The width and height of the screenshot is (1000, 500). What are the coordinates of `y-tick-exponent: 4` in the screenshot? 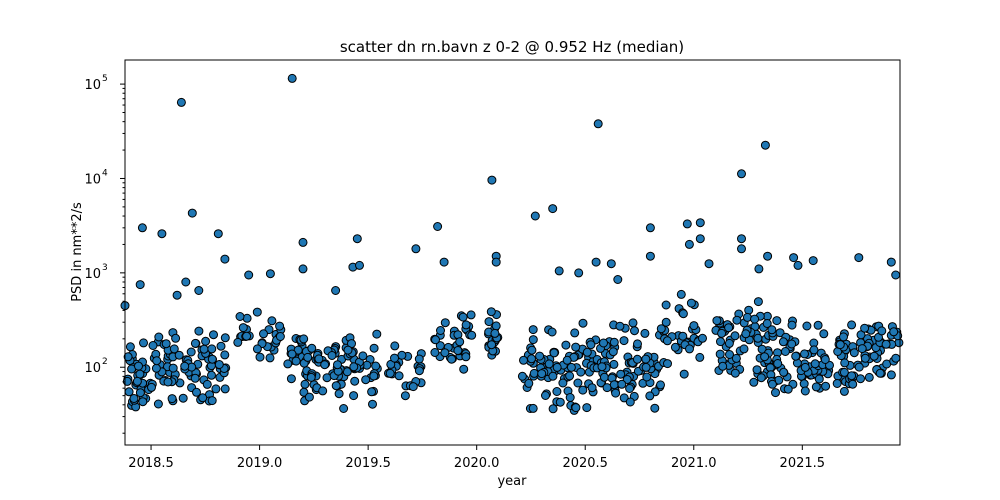 It's located at (105, 173).